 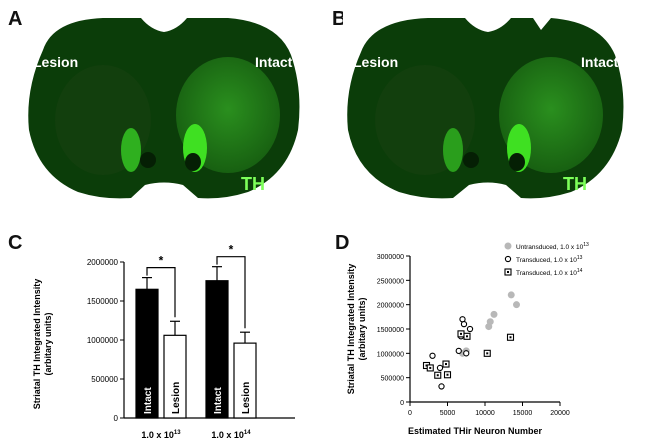 What do you see at coordinates (560, 413) in the screenshot?
I see `x-tick-label: 20000` at bounding box center [560, 413].